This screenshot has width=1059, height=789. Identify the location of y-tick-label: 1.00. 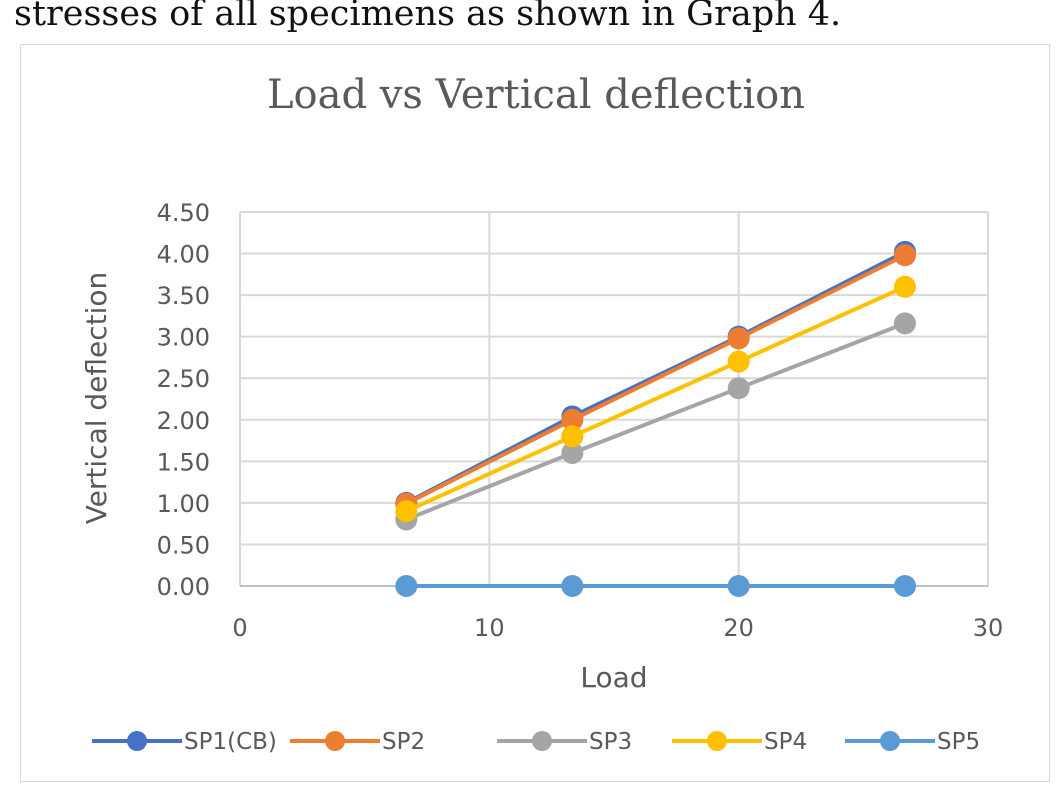
(183, 504).